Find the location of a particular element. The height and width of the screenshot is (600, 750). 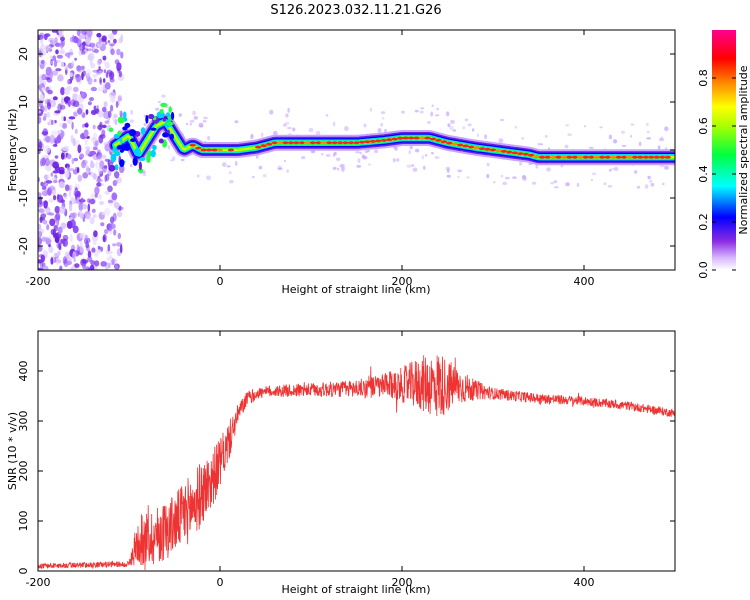

y-tick-label: 100 is located at coordinates (23, 521).